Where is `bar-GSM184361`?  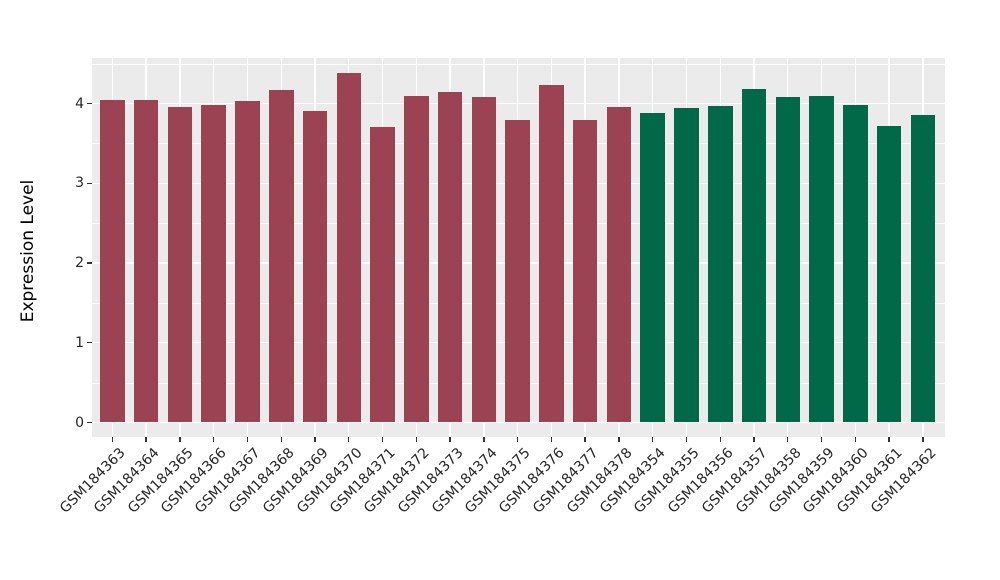 bar-GSM184361 is located at coordinates (889, 274).